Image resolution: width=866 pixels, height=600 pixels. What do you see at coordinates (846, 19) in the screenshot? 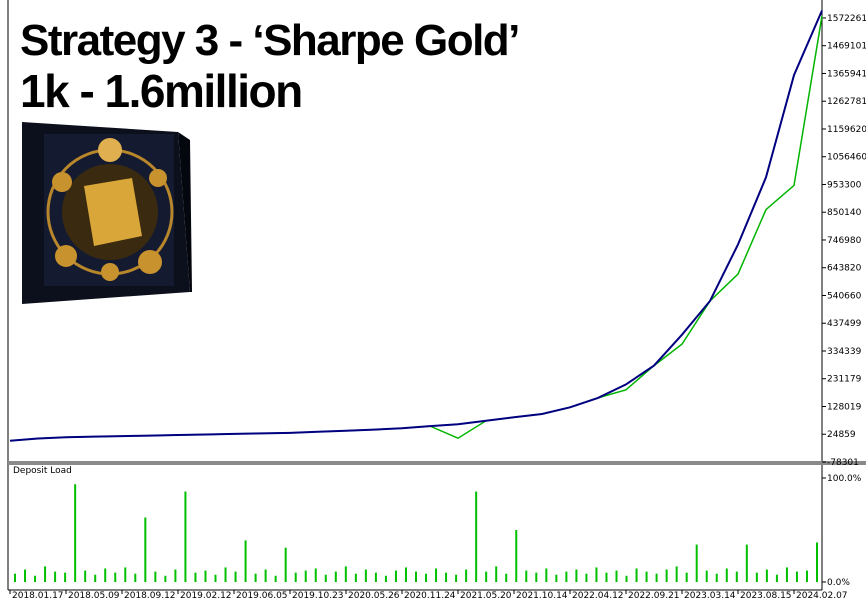
I see `y-tick-label: 1572261` at bounding box center [846, 19].